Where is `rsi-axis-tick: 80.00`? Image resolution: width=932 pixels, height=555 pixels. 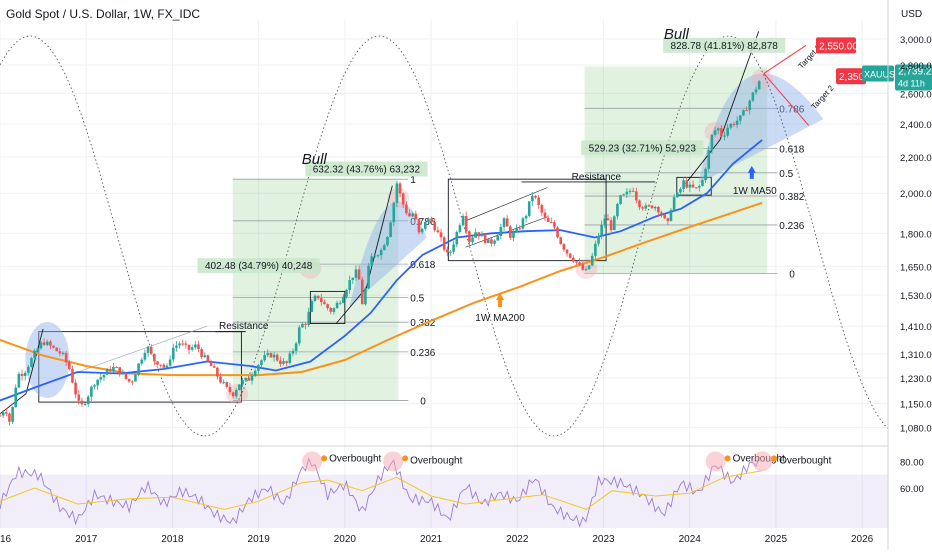
rsi-axis-tick: 80.00 is located at coordinates (912, 462).